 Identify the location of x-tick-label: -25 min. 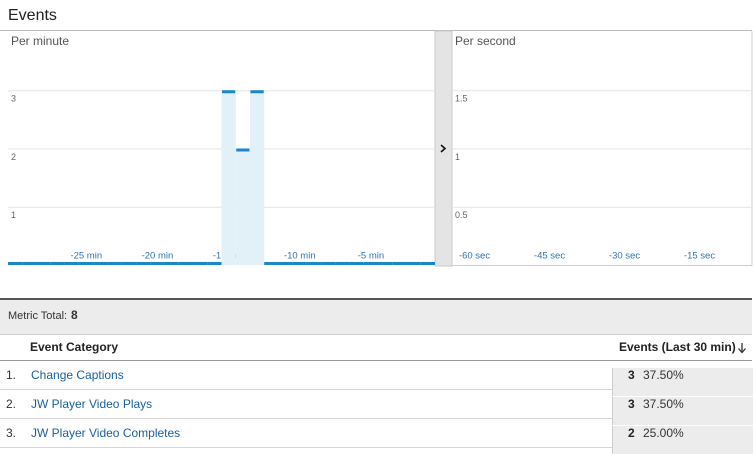
(86, 256).